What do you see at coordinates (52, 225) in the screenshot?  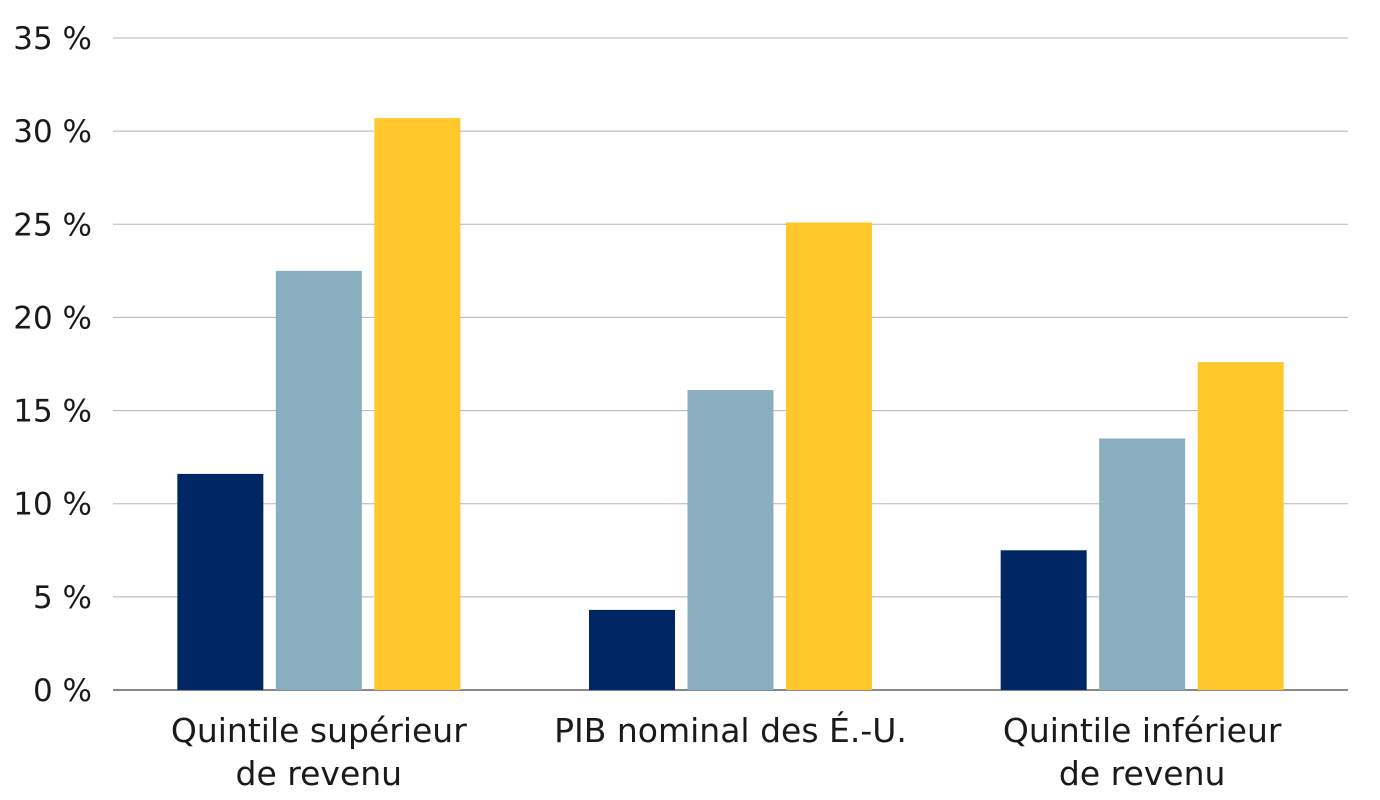 I see `y-tick-label: 25 %` at bounding box center [52, 225].